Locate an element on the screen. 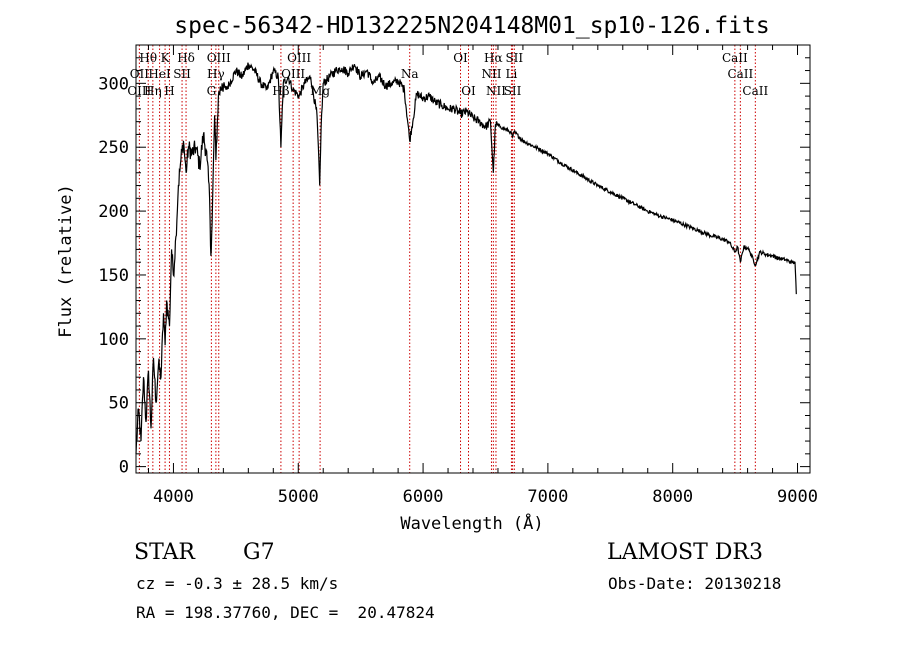 The height and width of the screenshot is (649, 900). object-class: STAR is located at coordinates (164, 552).